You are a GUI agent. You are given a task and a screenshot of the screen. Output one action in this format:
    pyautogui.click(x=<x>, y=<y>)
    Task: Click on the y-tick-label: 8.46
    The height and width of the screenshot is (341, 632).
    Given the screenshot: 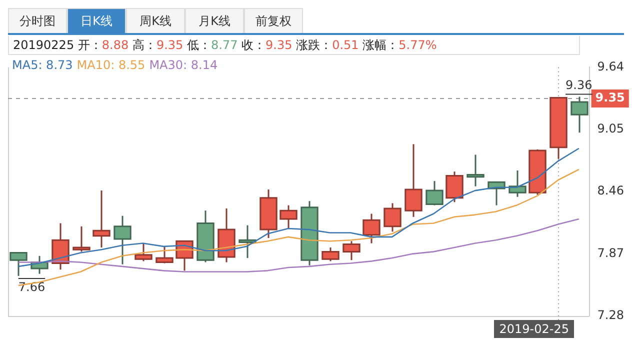 What is the action you would take?
    pyautogui.click(x=610, y=191)
    